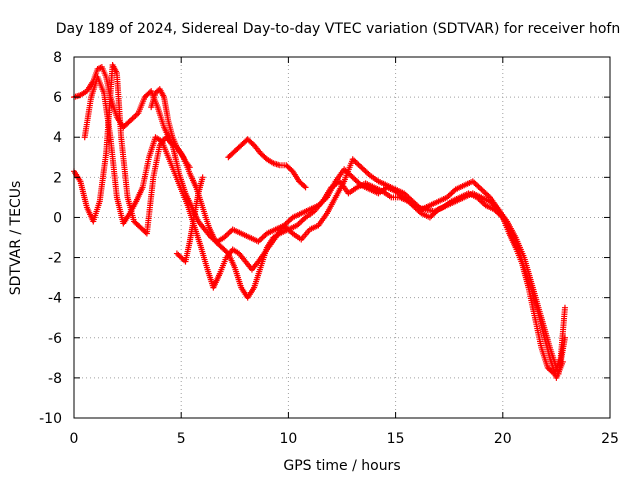 The width and height of the screenshot is (640, 480). What do you see at coordinates (57, 58) in the screenshot?
I see `y-tick-label: 8` at bounding box center [57, 58].